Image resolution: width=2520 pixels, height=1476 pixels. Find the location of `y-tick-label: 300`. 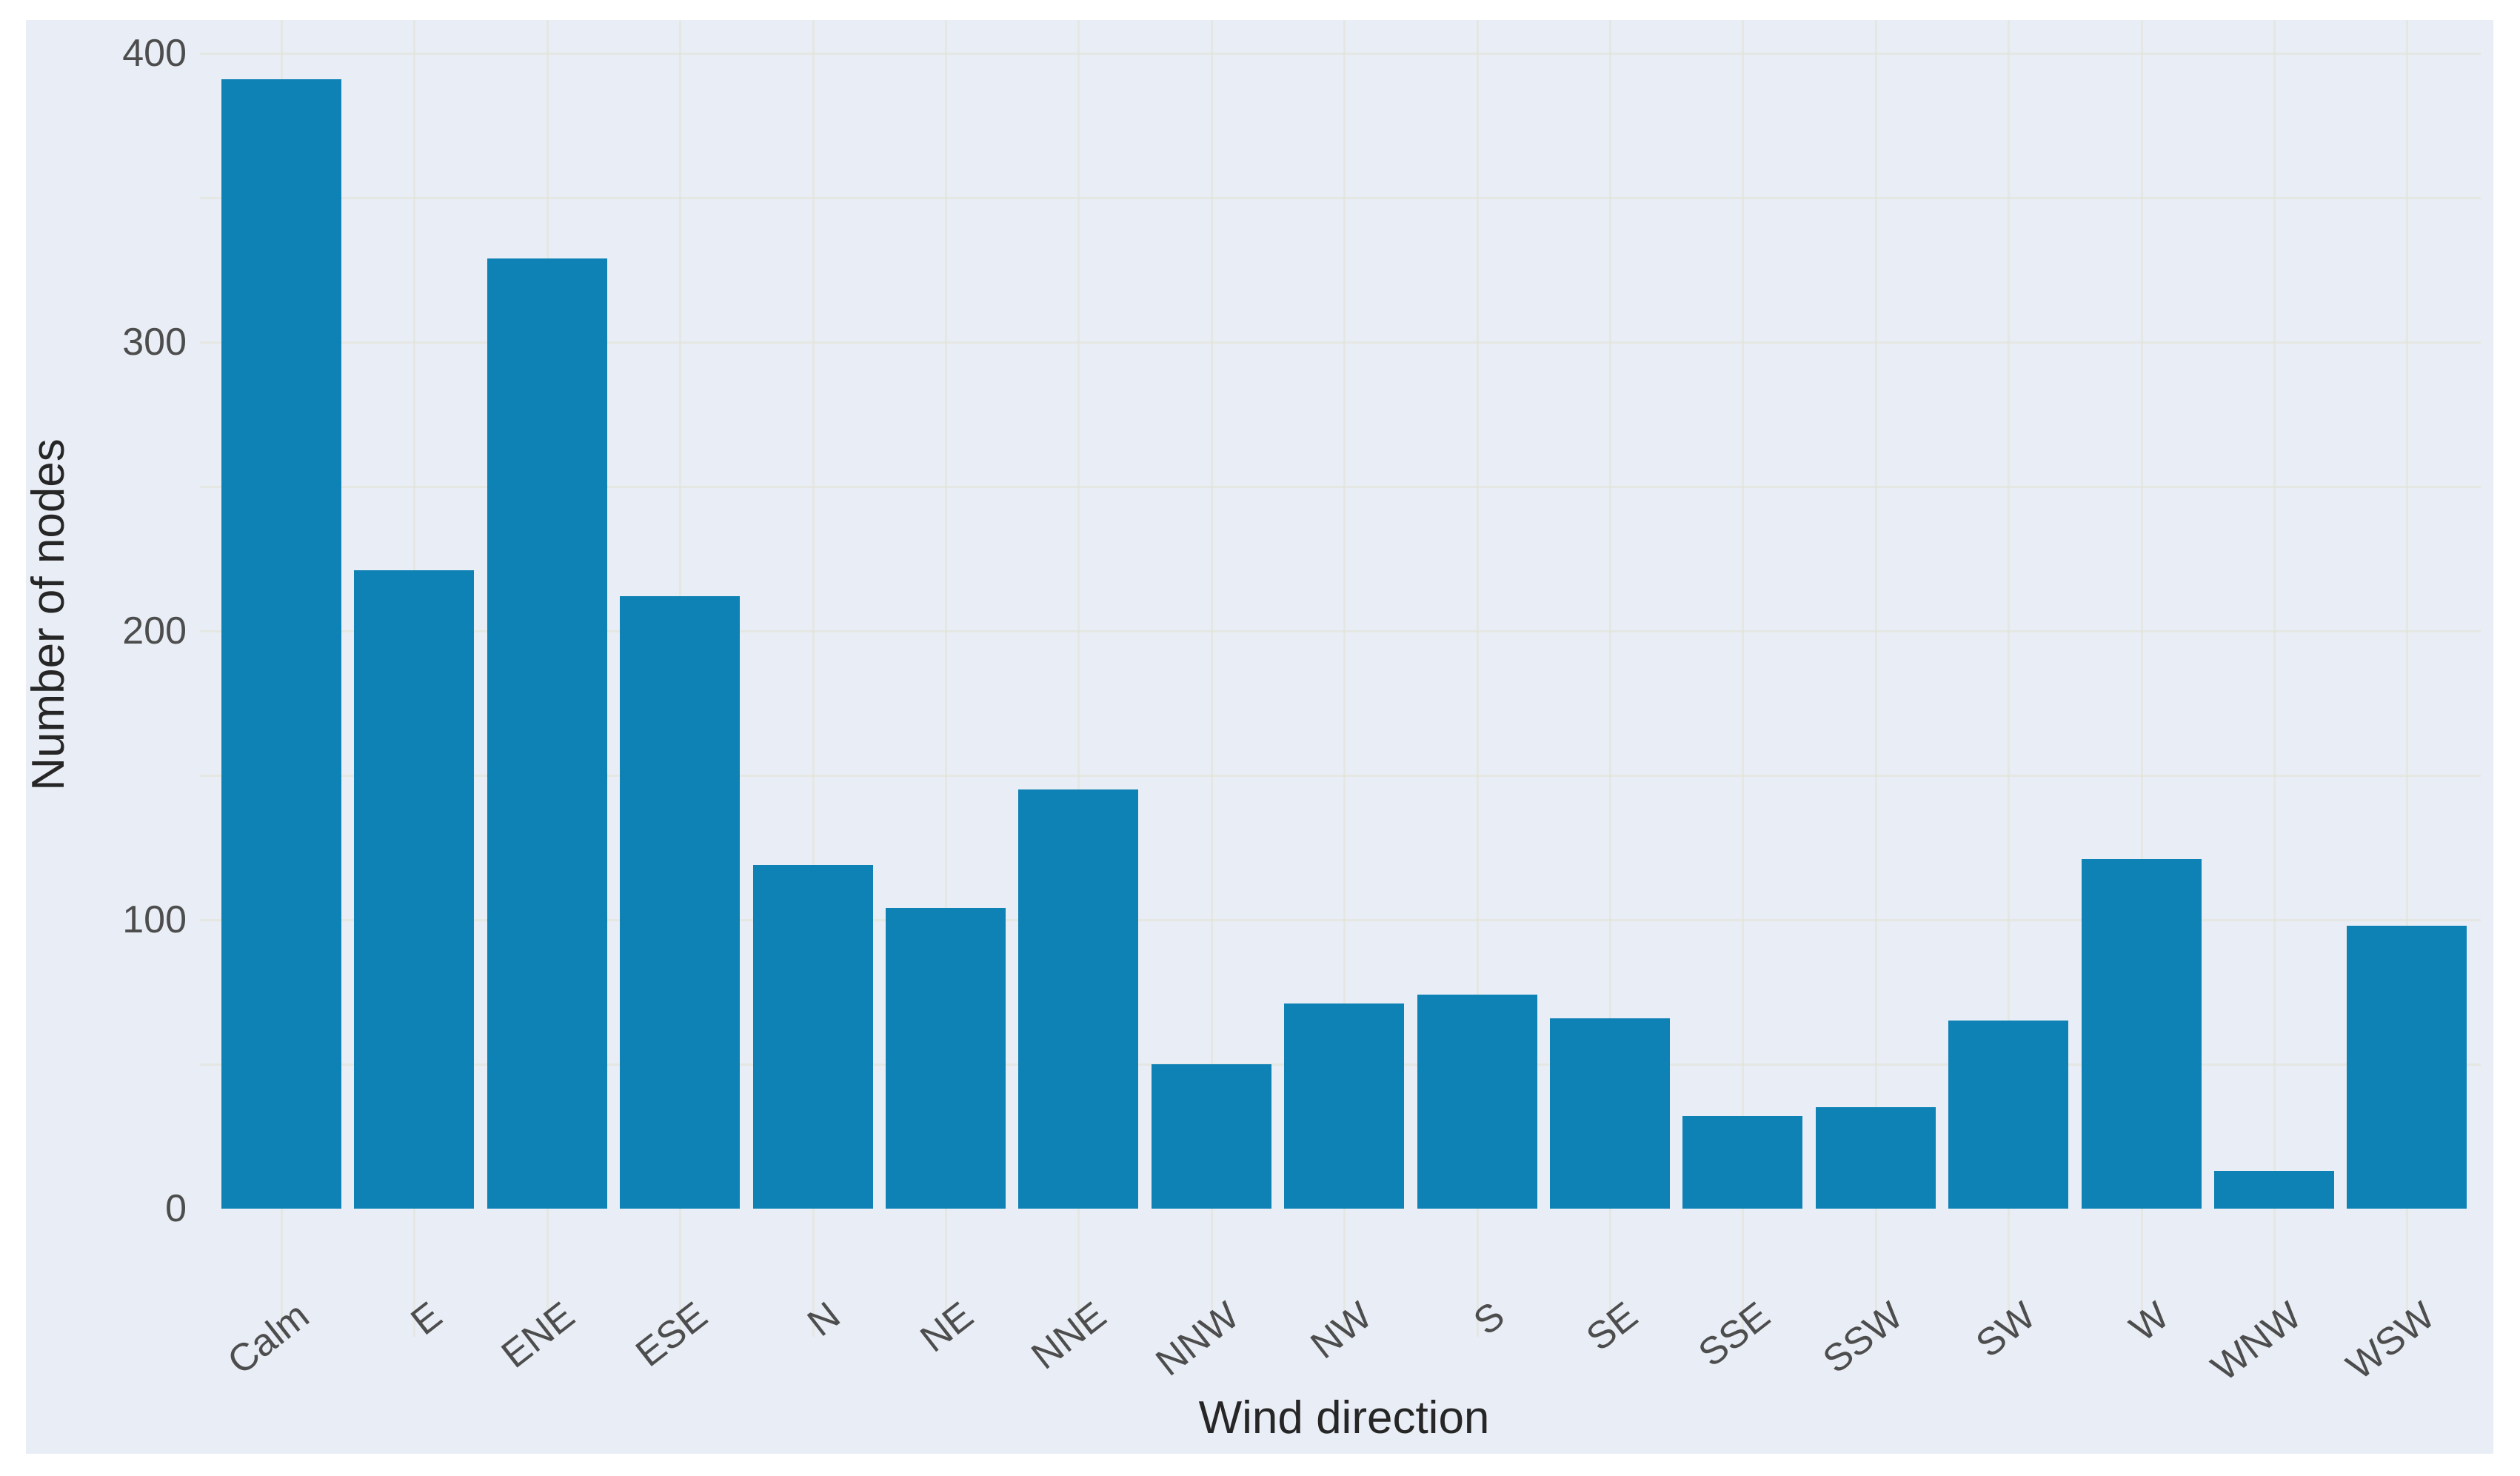

y-tick-label: 300 is located at coordinates (154, 342).